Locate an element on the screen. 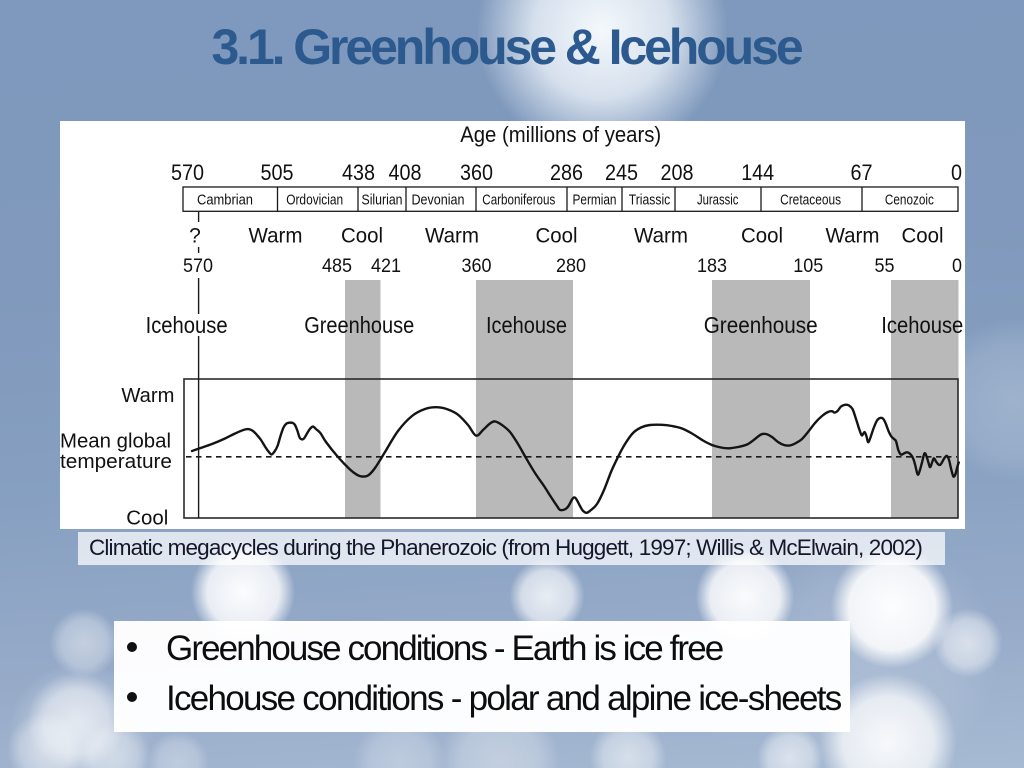 The width and height of the screenshot is (1024, 768). svg-text: Ordovician is located at coordinates (314, 200).